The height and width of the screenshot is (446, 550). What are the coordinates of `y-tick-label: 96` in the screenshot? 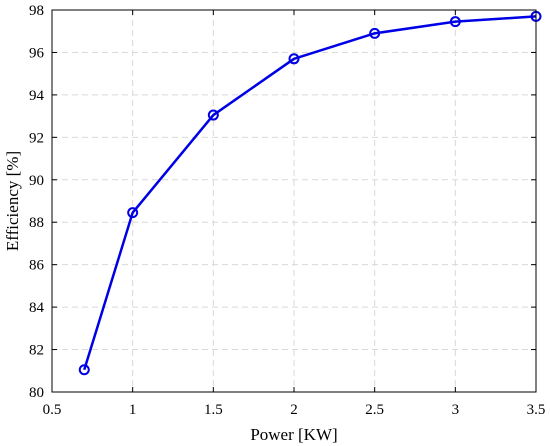 It's located at (37, 53).